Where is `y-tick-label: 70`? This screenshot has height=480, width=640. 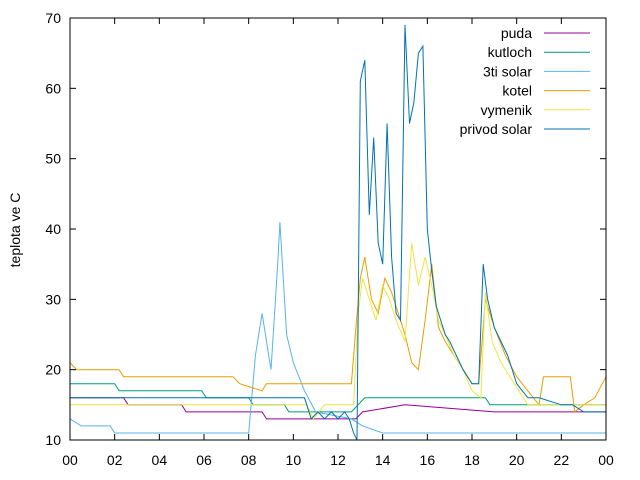 y-tick-label: 70 is located at coordinates (53, 18).